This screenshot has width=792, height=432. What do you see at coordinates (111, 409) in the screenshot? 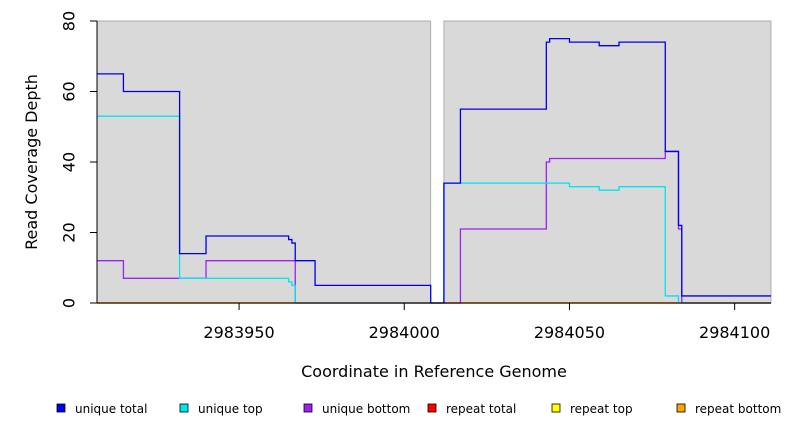
I see `legend-label-unique-total: unique total` at bounding box center [111, 409].